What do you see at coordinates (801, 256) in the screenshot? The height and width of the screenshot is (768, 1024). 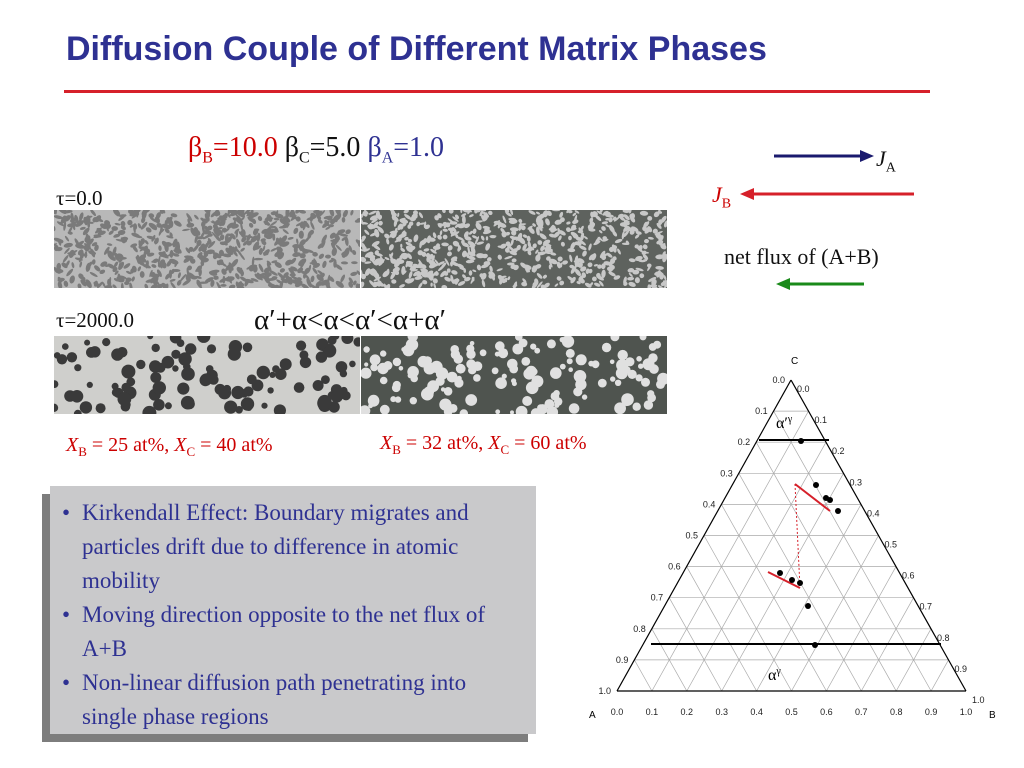 I see `net-flux-label: net flux of (A+B)` at bounding box center [801, 256].